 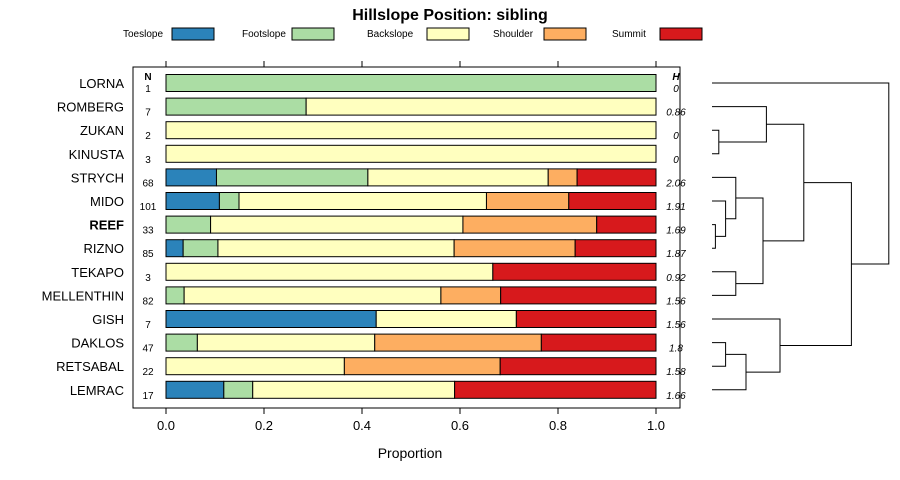 What do you see at coordinates (313, 34) in the screenshot?
I see `legend-swatch-footslope` at bounding box center [313, 34].